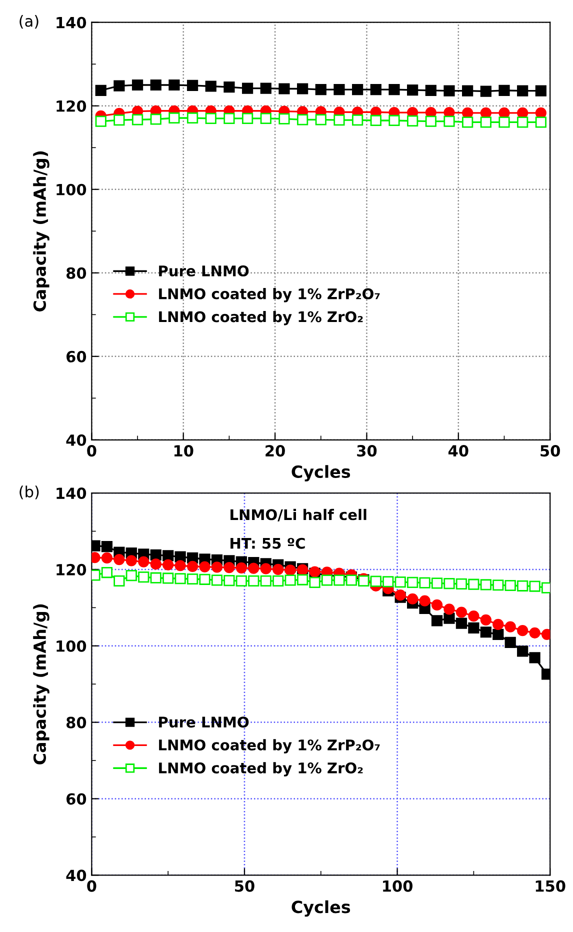  What do you see at coordinates (321, 473) in the screenshot?
I see `x-axis-title: Cycles` at bounding box center [321, 473].